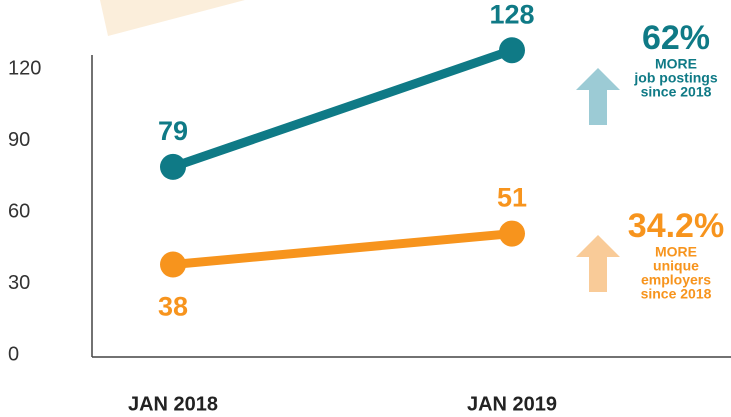 The image size is (731, 417). Describe the element at coordinates (19, 140) in the screenshot. I see `y-tick-label: 90` at that location.